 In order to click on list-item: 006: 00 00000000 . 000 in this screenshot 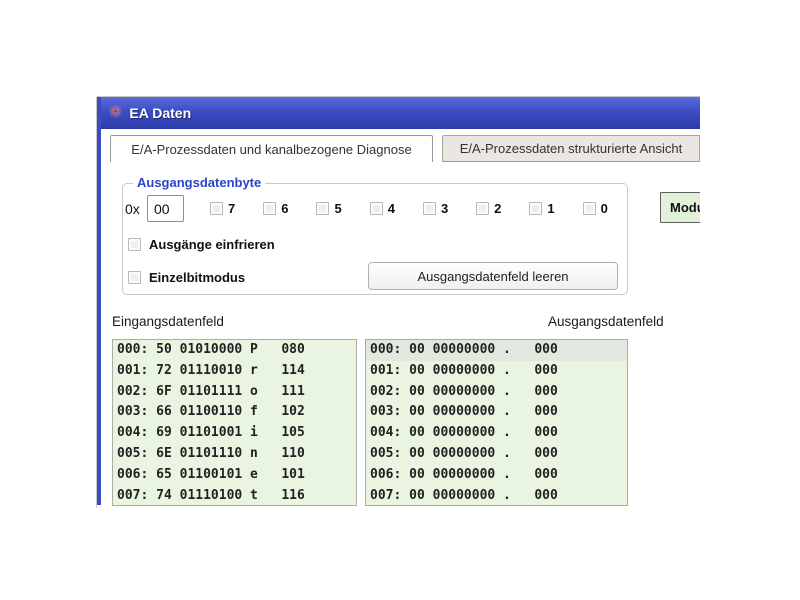, I will do `click(464, 474)`.